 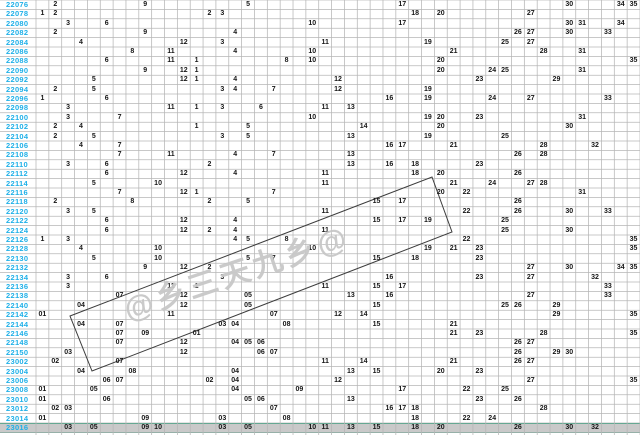 What do you see at coordinates (17, 183) in the screenshot?
I see `issue-label: 22114` at bounding box center [17, 183].